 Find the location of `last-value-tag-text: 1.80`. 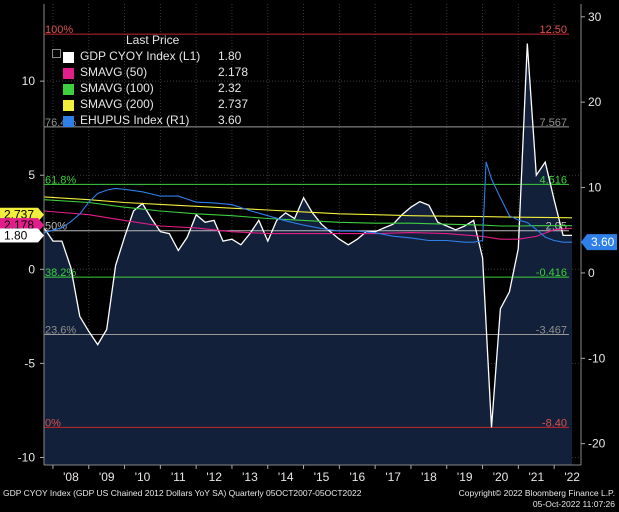

last-value-tag-text: 1.80 is located at coordinates (16, 235).